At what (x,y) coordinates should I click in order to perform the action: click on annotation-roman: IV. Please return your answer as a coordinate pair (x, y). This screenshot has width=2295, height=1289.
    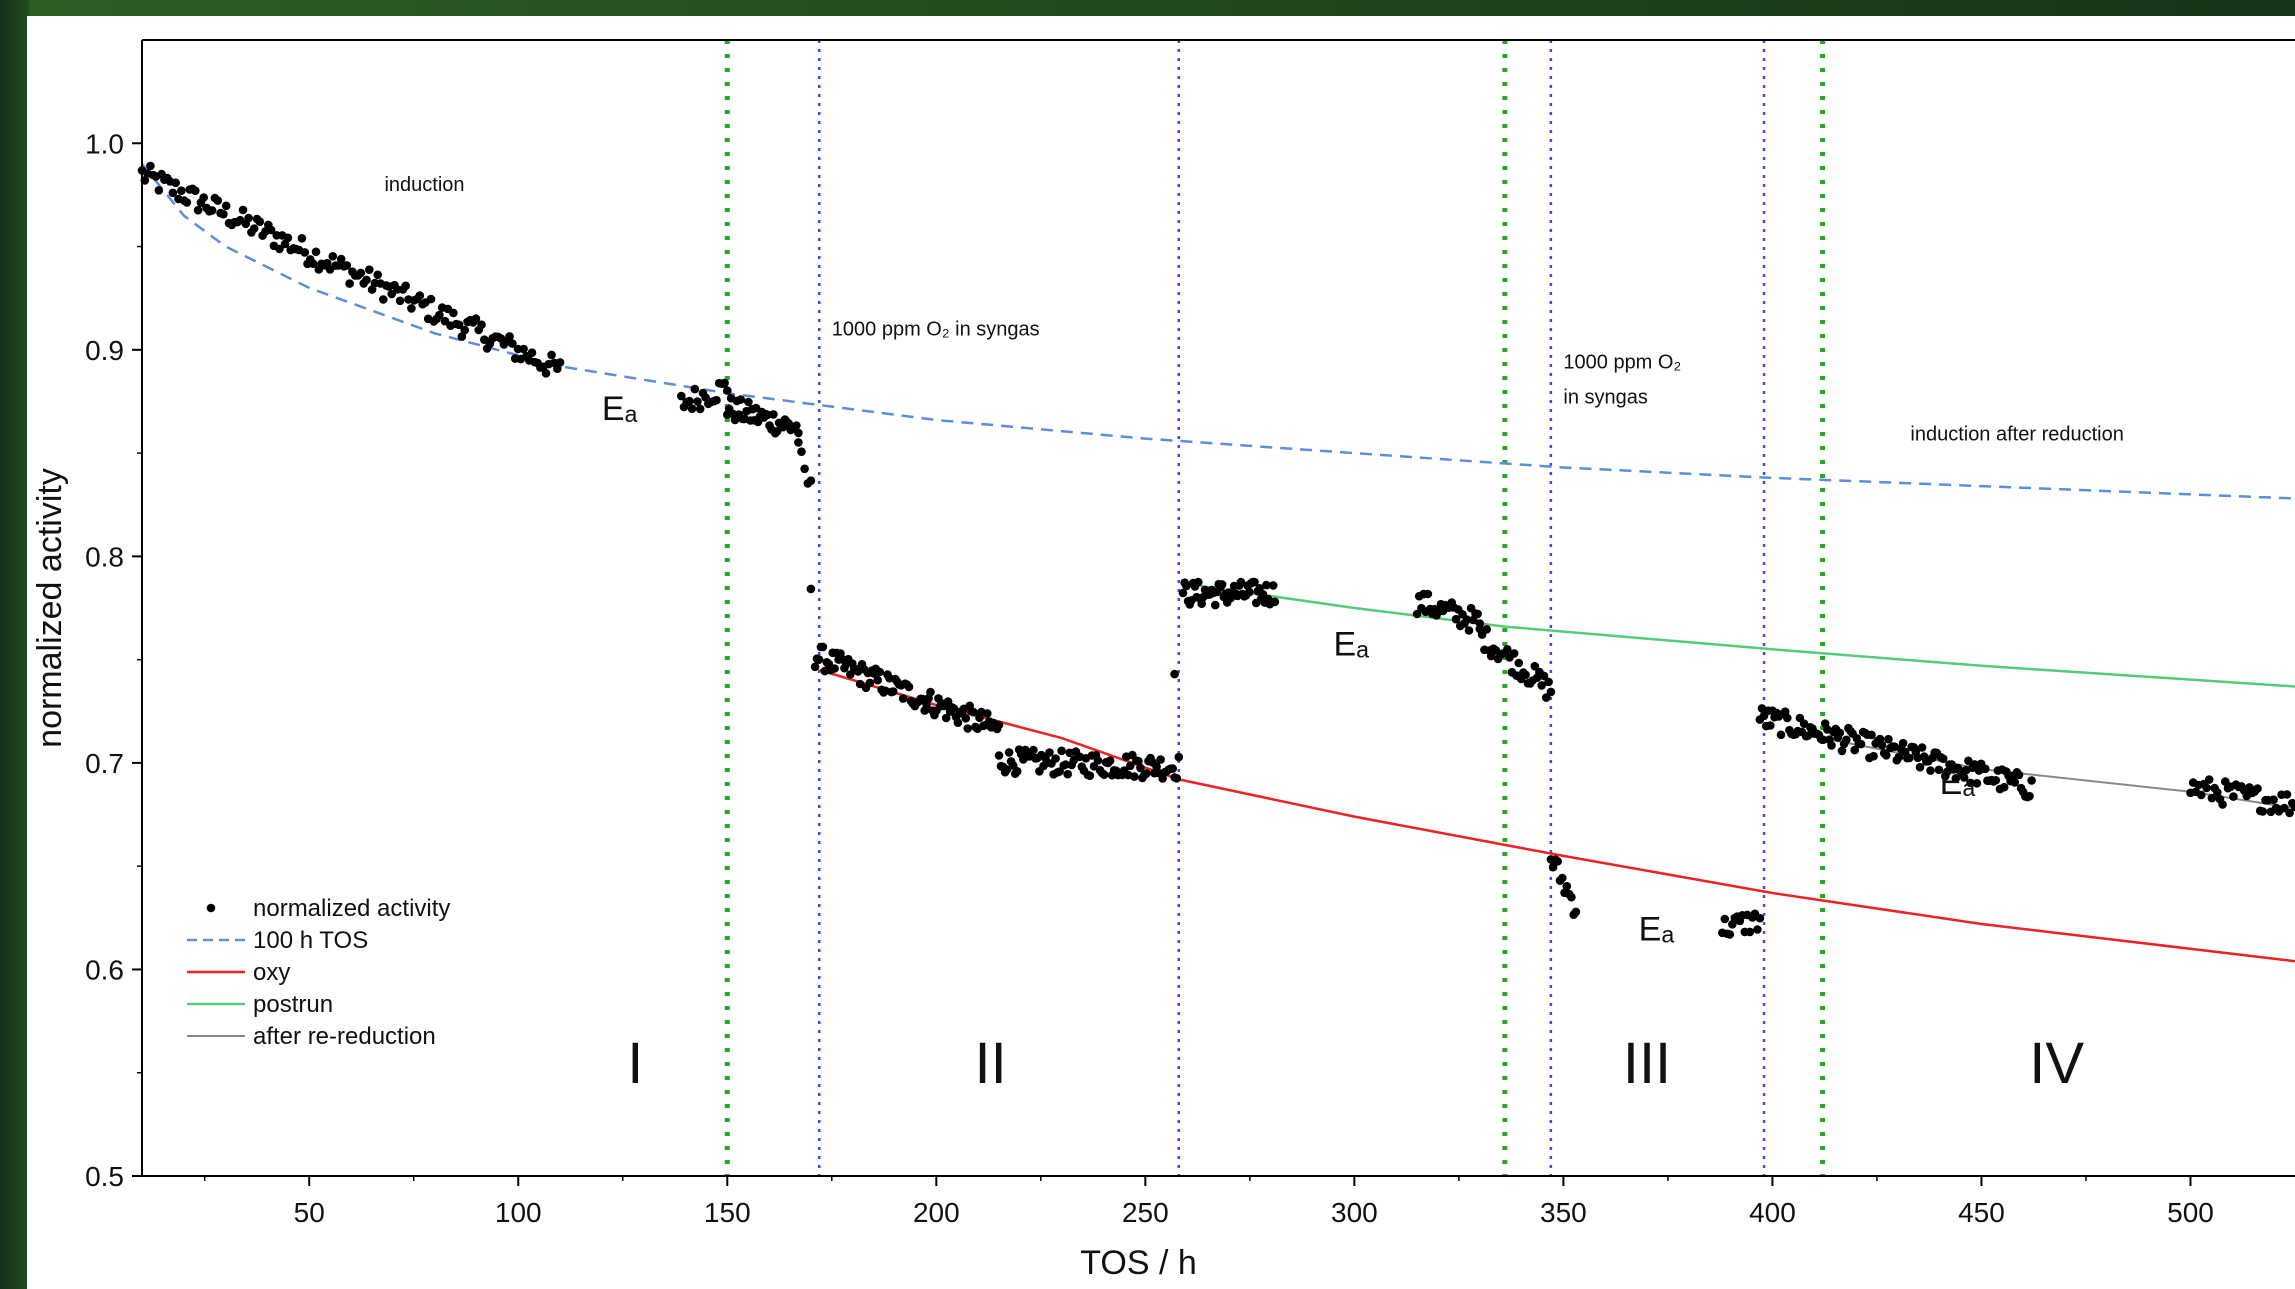
    Looking at the image, I should click on (2056, 1063).